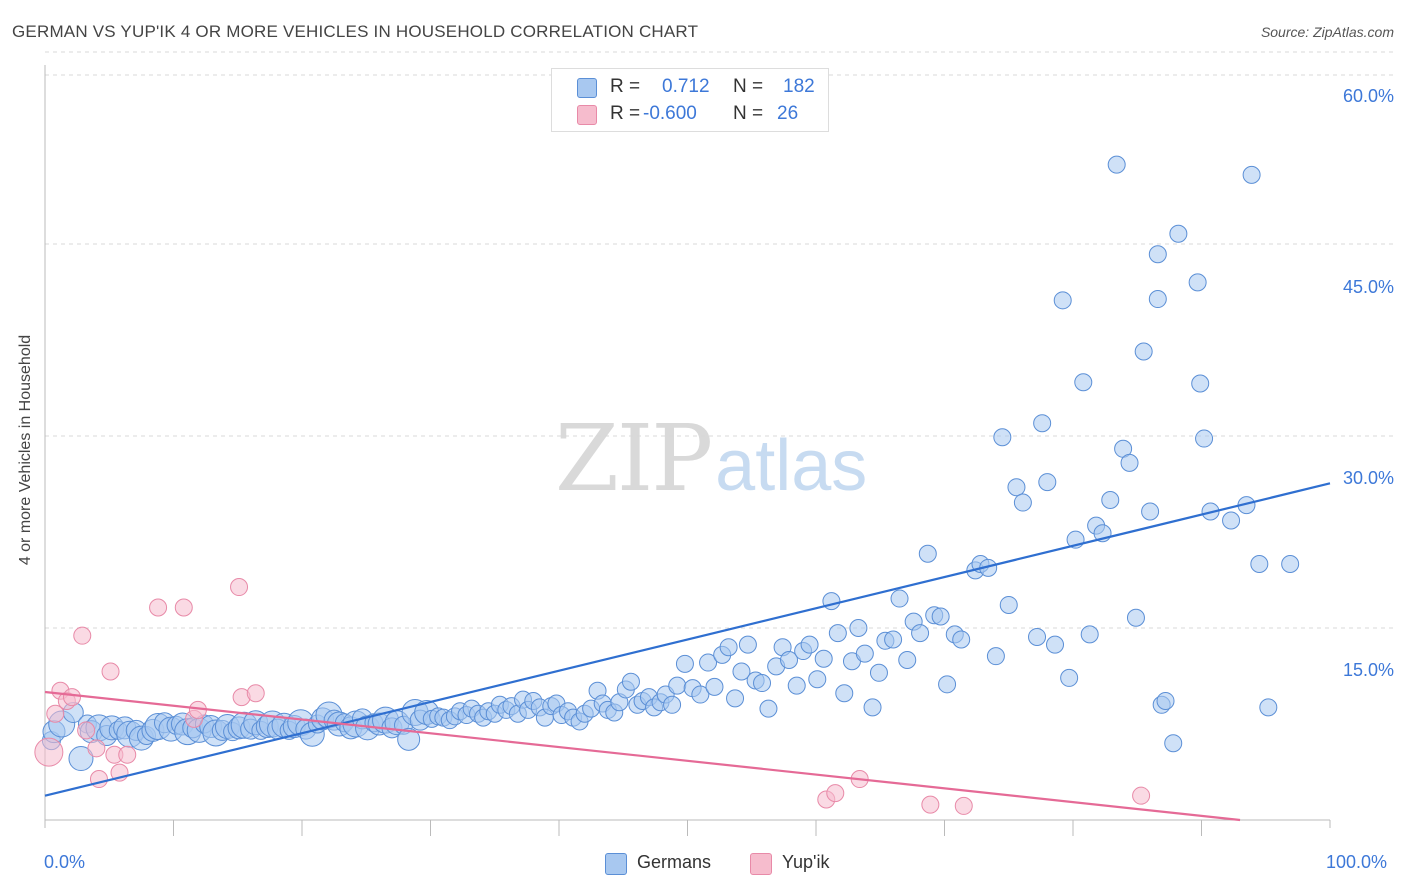 This screenshot has width=1406, height=892. Describe the element at coordinates (674, 862) in the screenshot. I see `bottom-legend-label-germans: Germans` at that location.